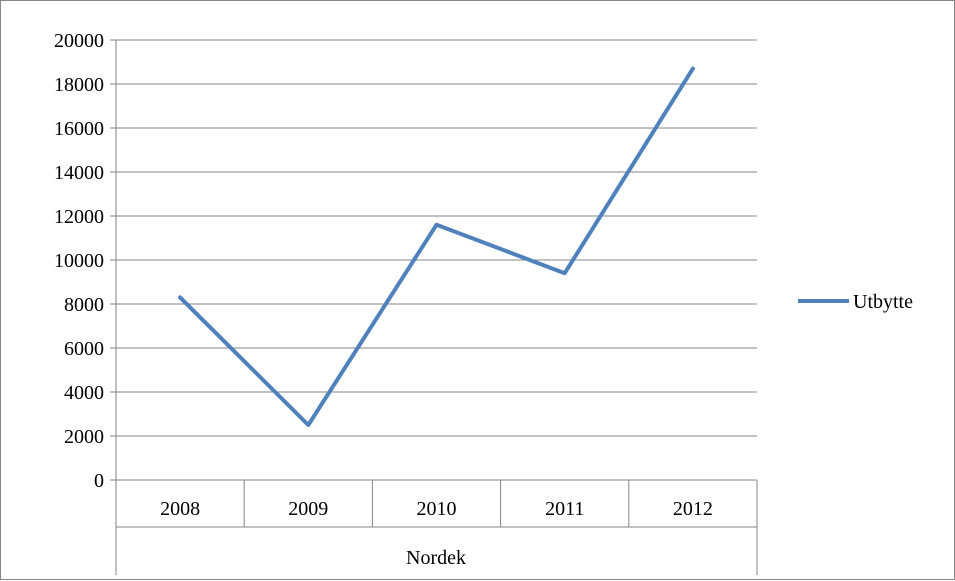  What do you see at coordinates (79, 41) in the screenshot?
I see `y-tick-label: 20000` at bounding box center [79, 41].